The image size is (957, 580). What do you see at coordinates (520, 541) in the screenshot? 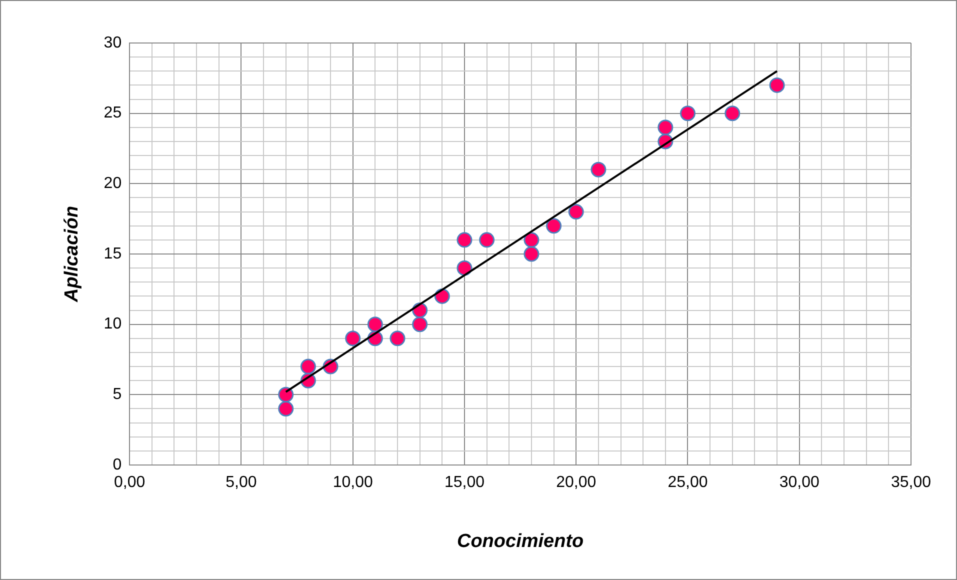
I see `x-axis-title: Conocimiento` at bounding box center [520, 541].